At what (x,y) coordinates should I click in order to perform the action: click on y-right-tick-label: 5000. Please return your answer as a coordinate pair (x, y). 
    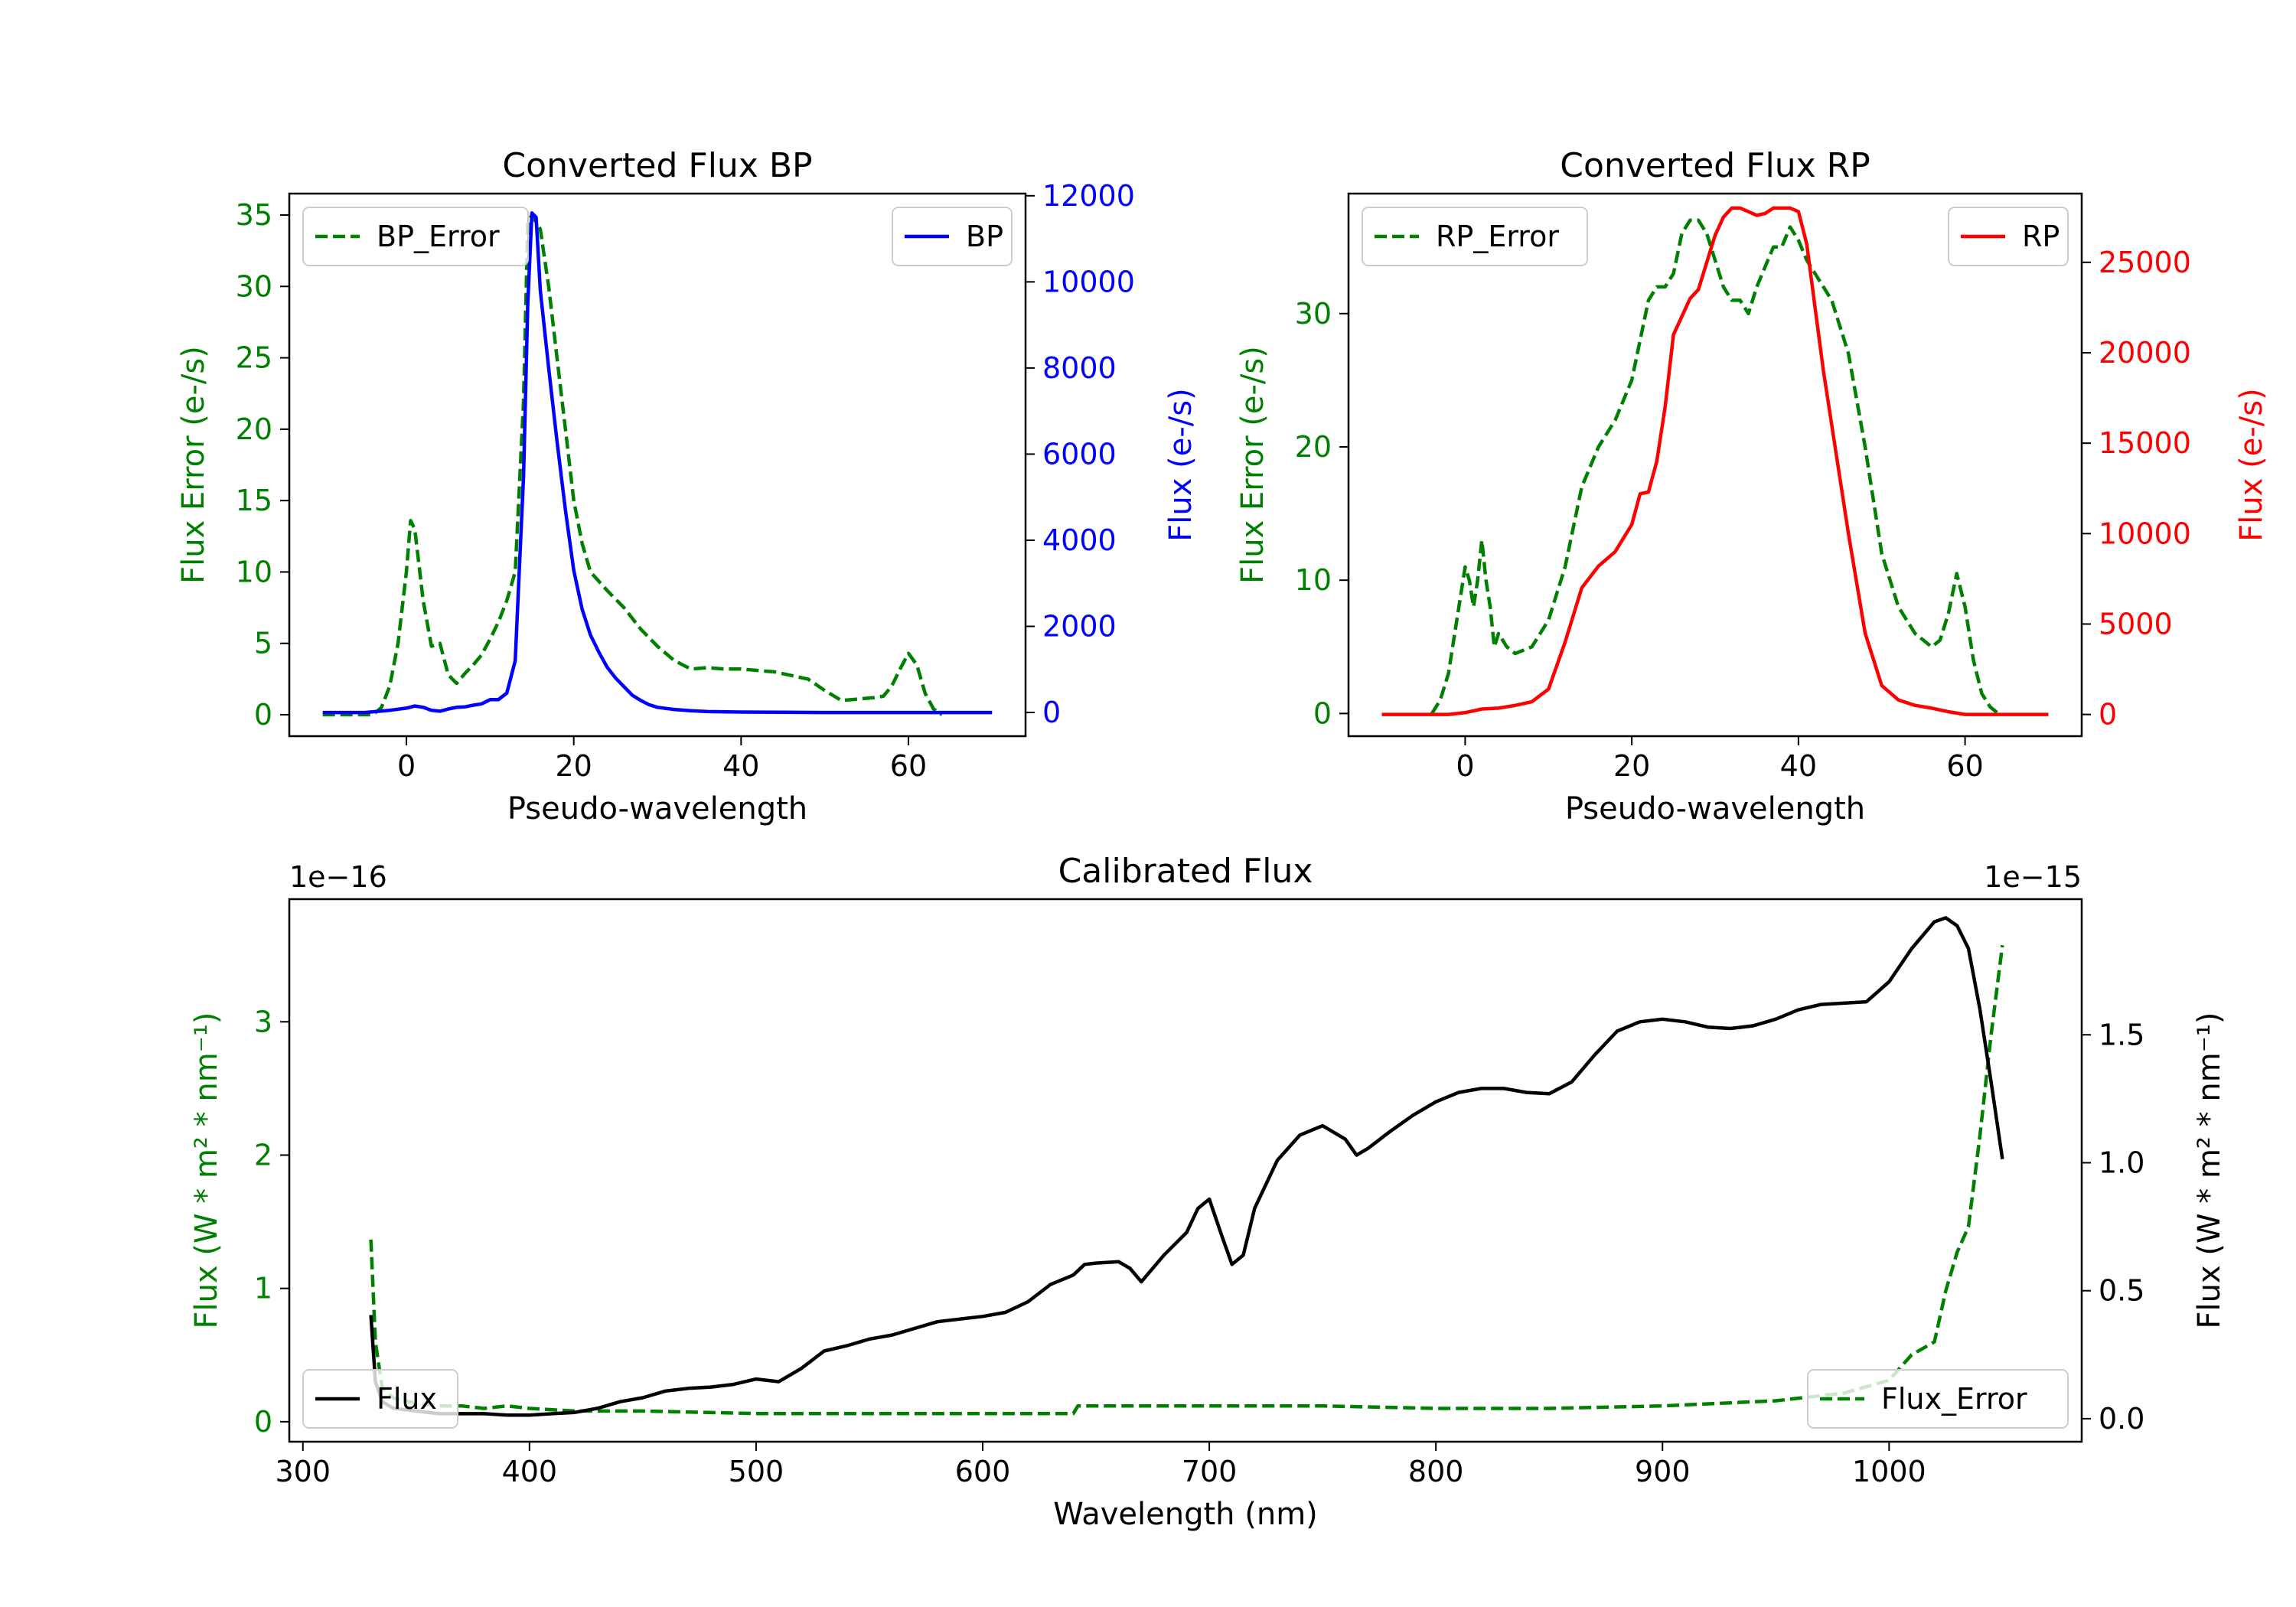
    Looking at the image, I should click on (2136, 624).